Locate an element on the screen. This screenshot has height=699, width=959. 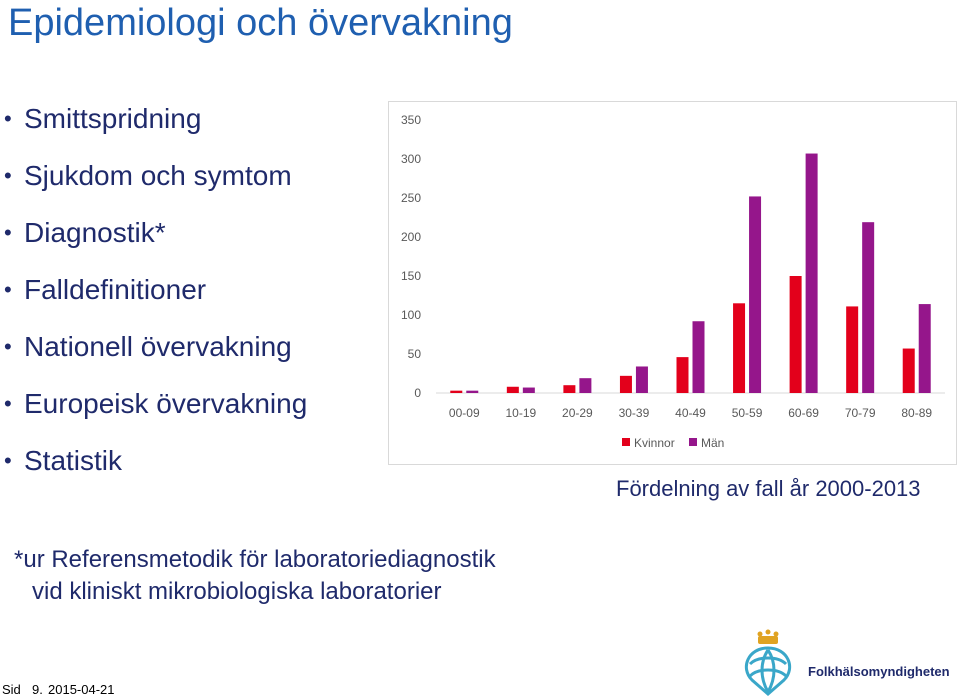
bullet-label: Europeisk övervakning is located at coordinates (166, 403).